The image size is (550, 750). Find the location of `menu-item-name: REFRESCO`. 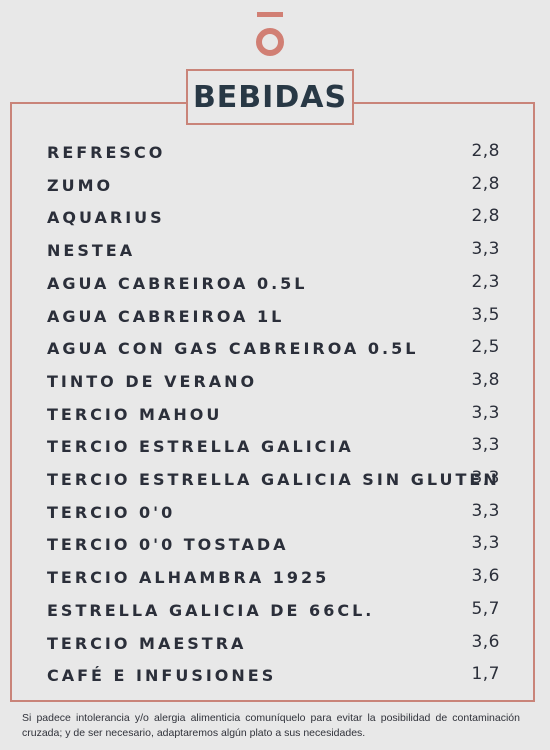

menu-item-name: REFRESCO is located at coordinates (106, 152).